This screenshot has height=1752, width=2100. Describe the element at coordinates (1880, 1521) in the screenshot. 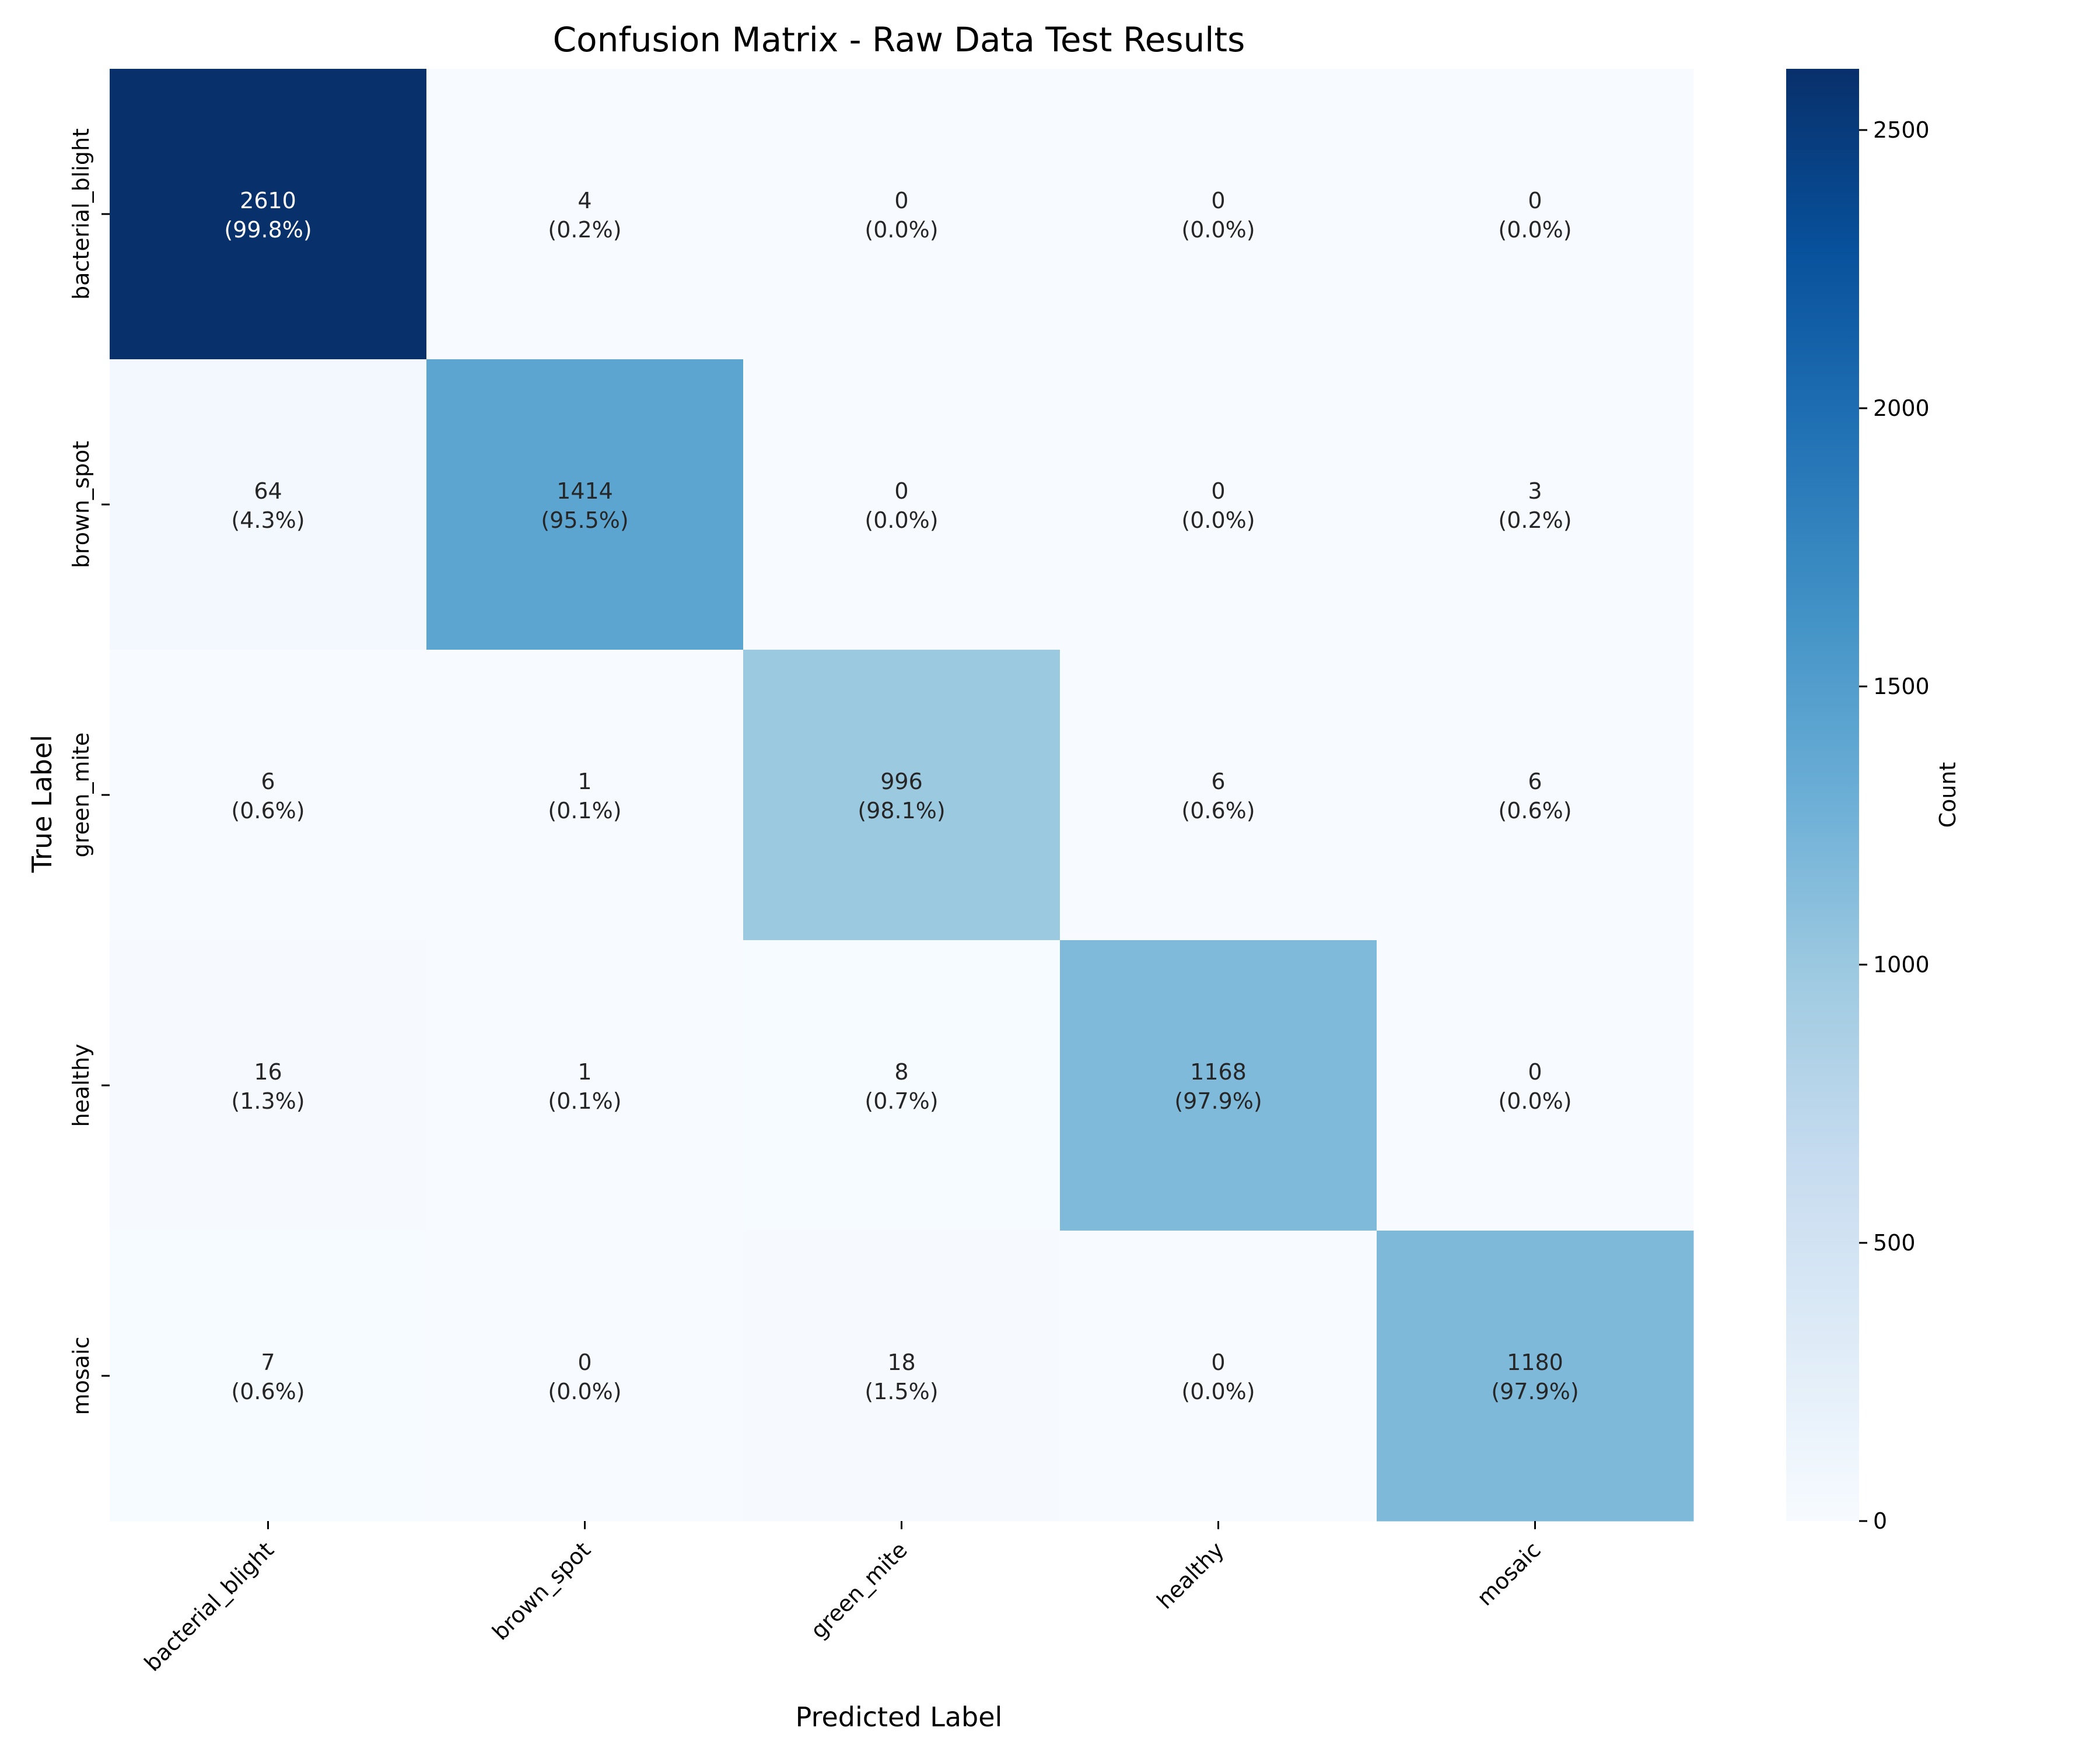

I see `colorbar-tick-label: 0` at that location.